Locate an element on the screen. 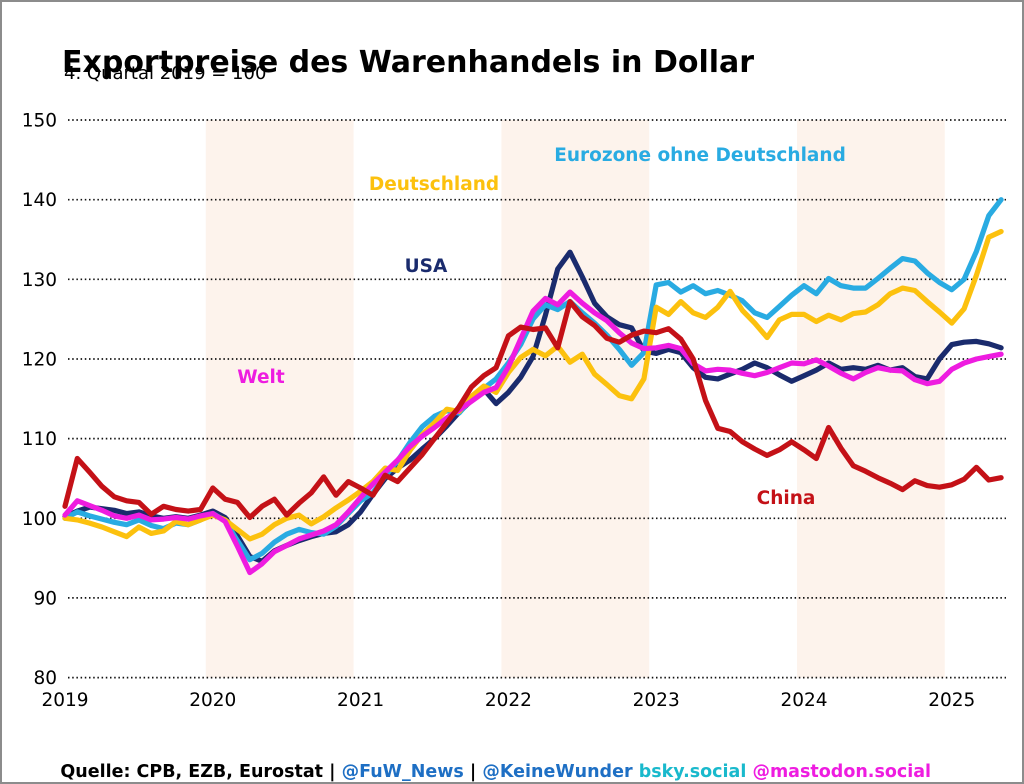  keinewunder-handle: @KeineWunder is located at coordinates (560, 772).